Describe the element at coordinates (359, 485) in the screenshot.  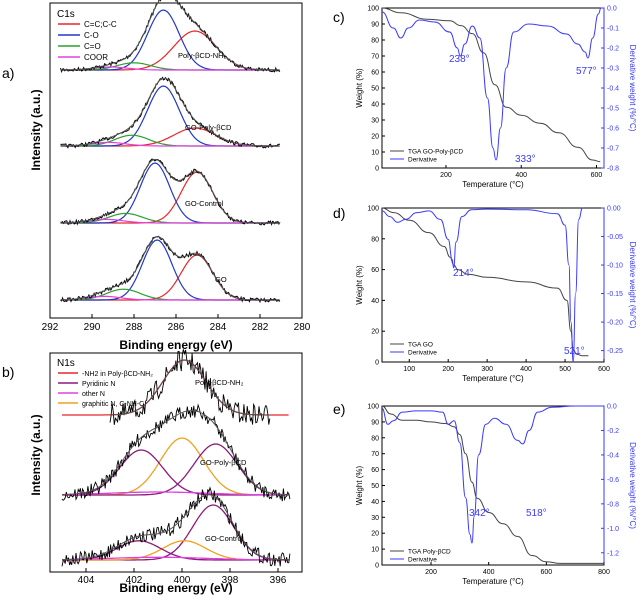
I see `ylabel-e: Weight (%)` at that location.